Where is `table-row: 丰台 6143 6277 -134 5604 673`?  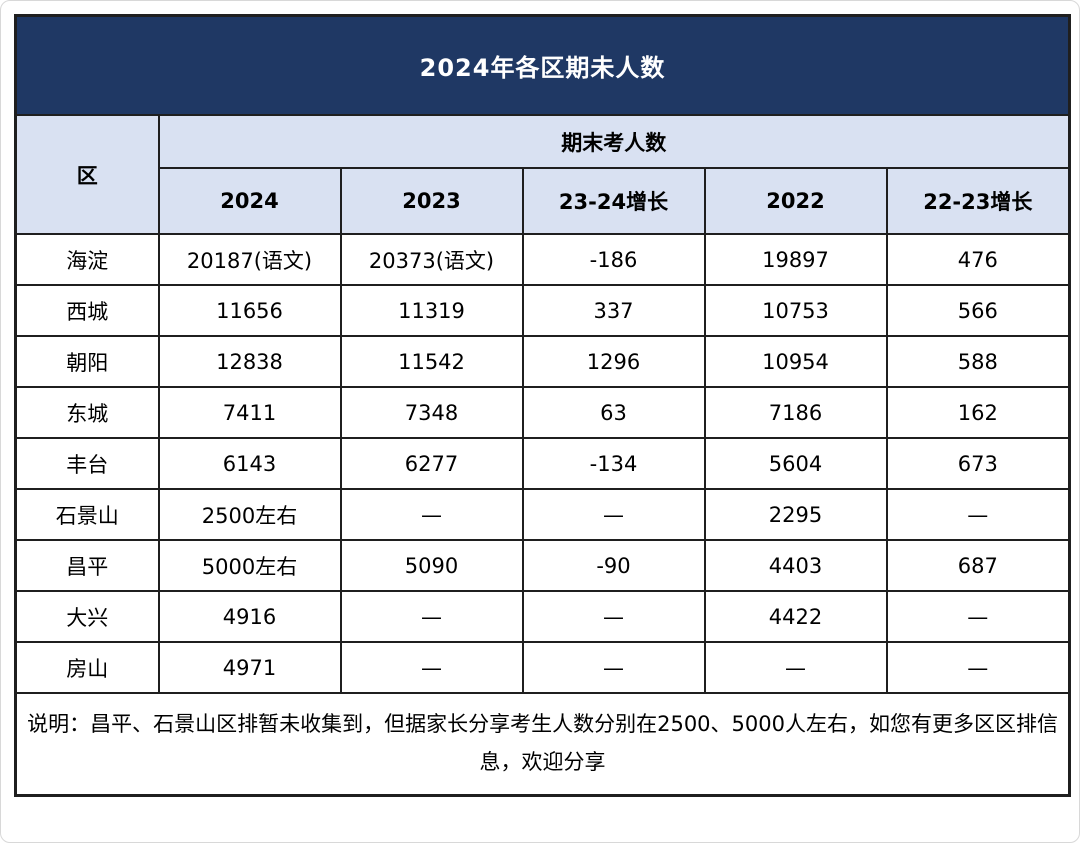
table-row: 丰台 6143 6277 -134 5604 673 is located at coordinates (542, 463).